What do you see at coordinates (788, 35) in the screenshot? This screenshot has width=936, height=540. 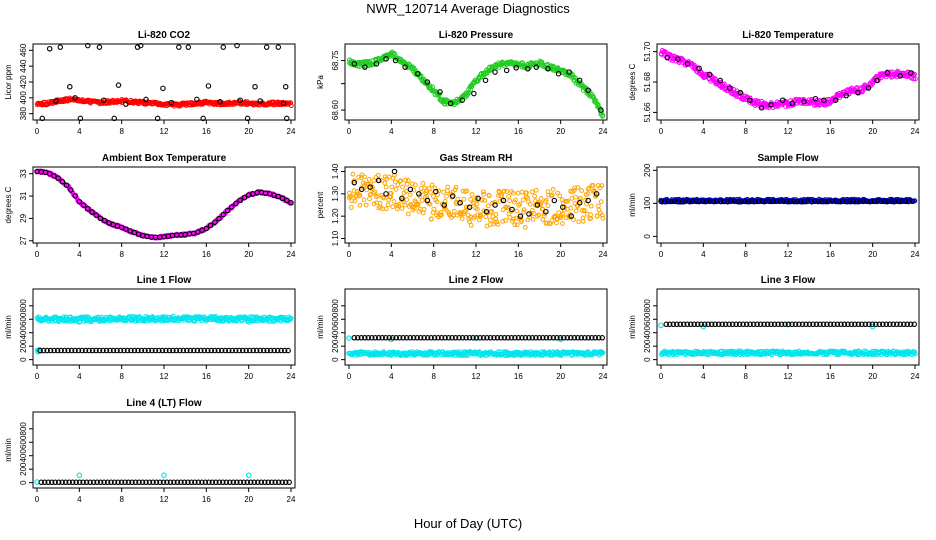 I see `chart-title: Li-820 Temperature` at bounding box center [788, 35].